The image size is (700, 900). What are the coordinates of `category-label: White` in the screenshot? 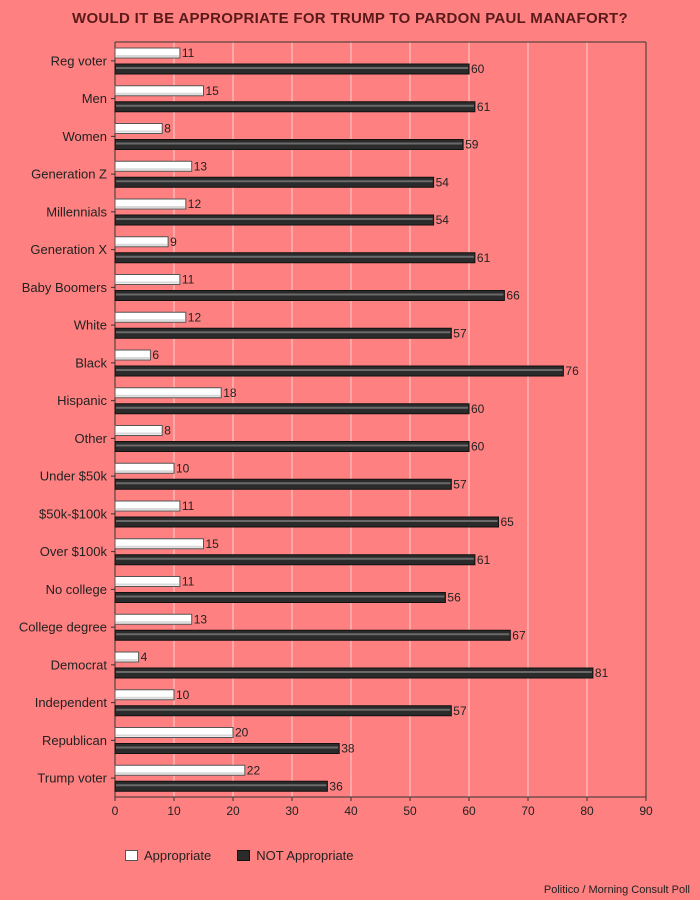 It's located at (90, 325).